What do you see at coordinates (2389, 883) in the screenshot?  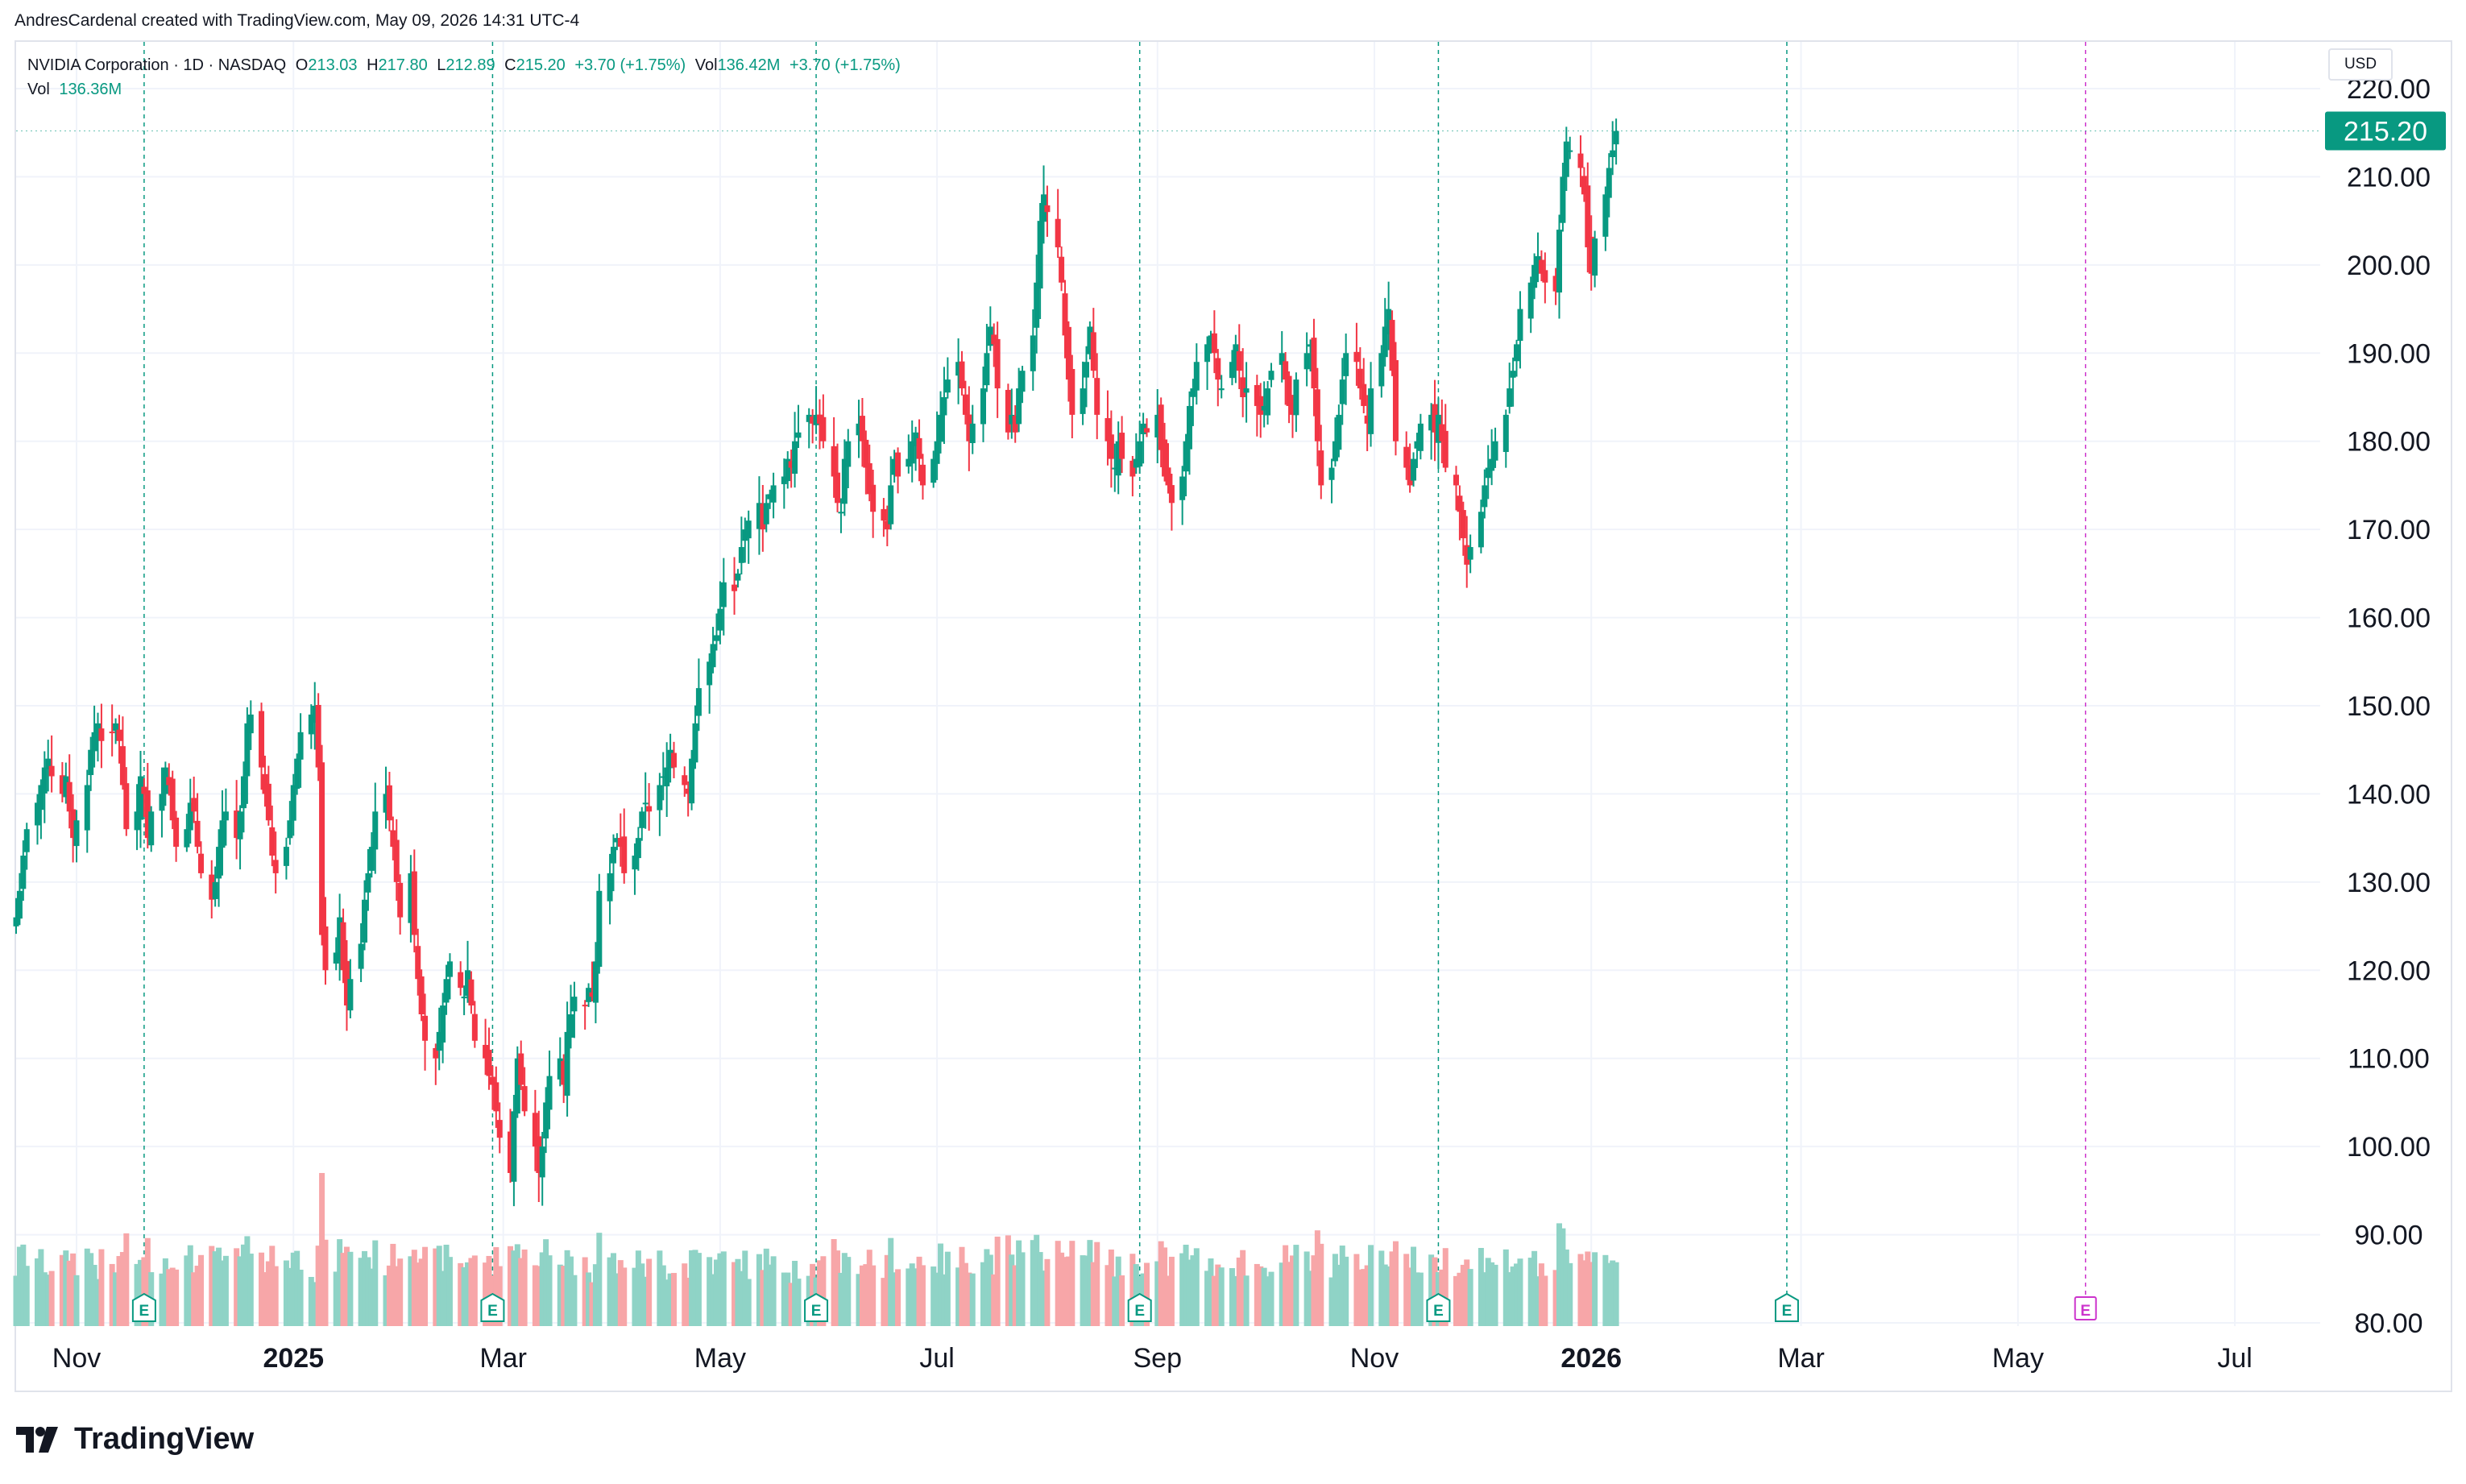 I see `price-tick-label: 130.00` at bounding box center [2389, 883].